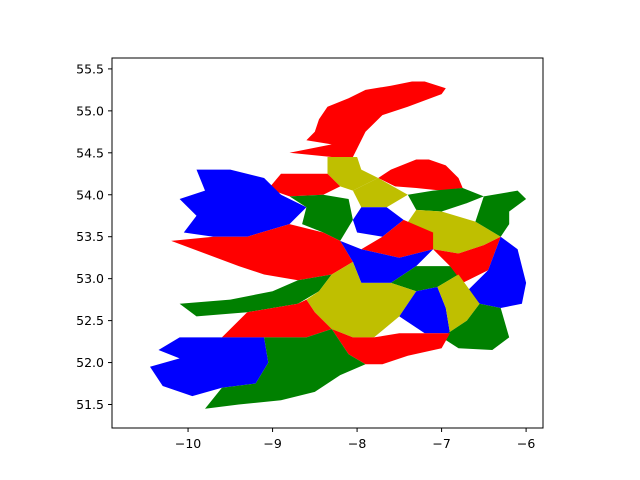 The height and width of the screenshot is (480, 640). I want to click on x-tick-label: −7, so click(441, 443).